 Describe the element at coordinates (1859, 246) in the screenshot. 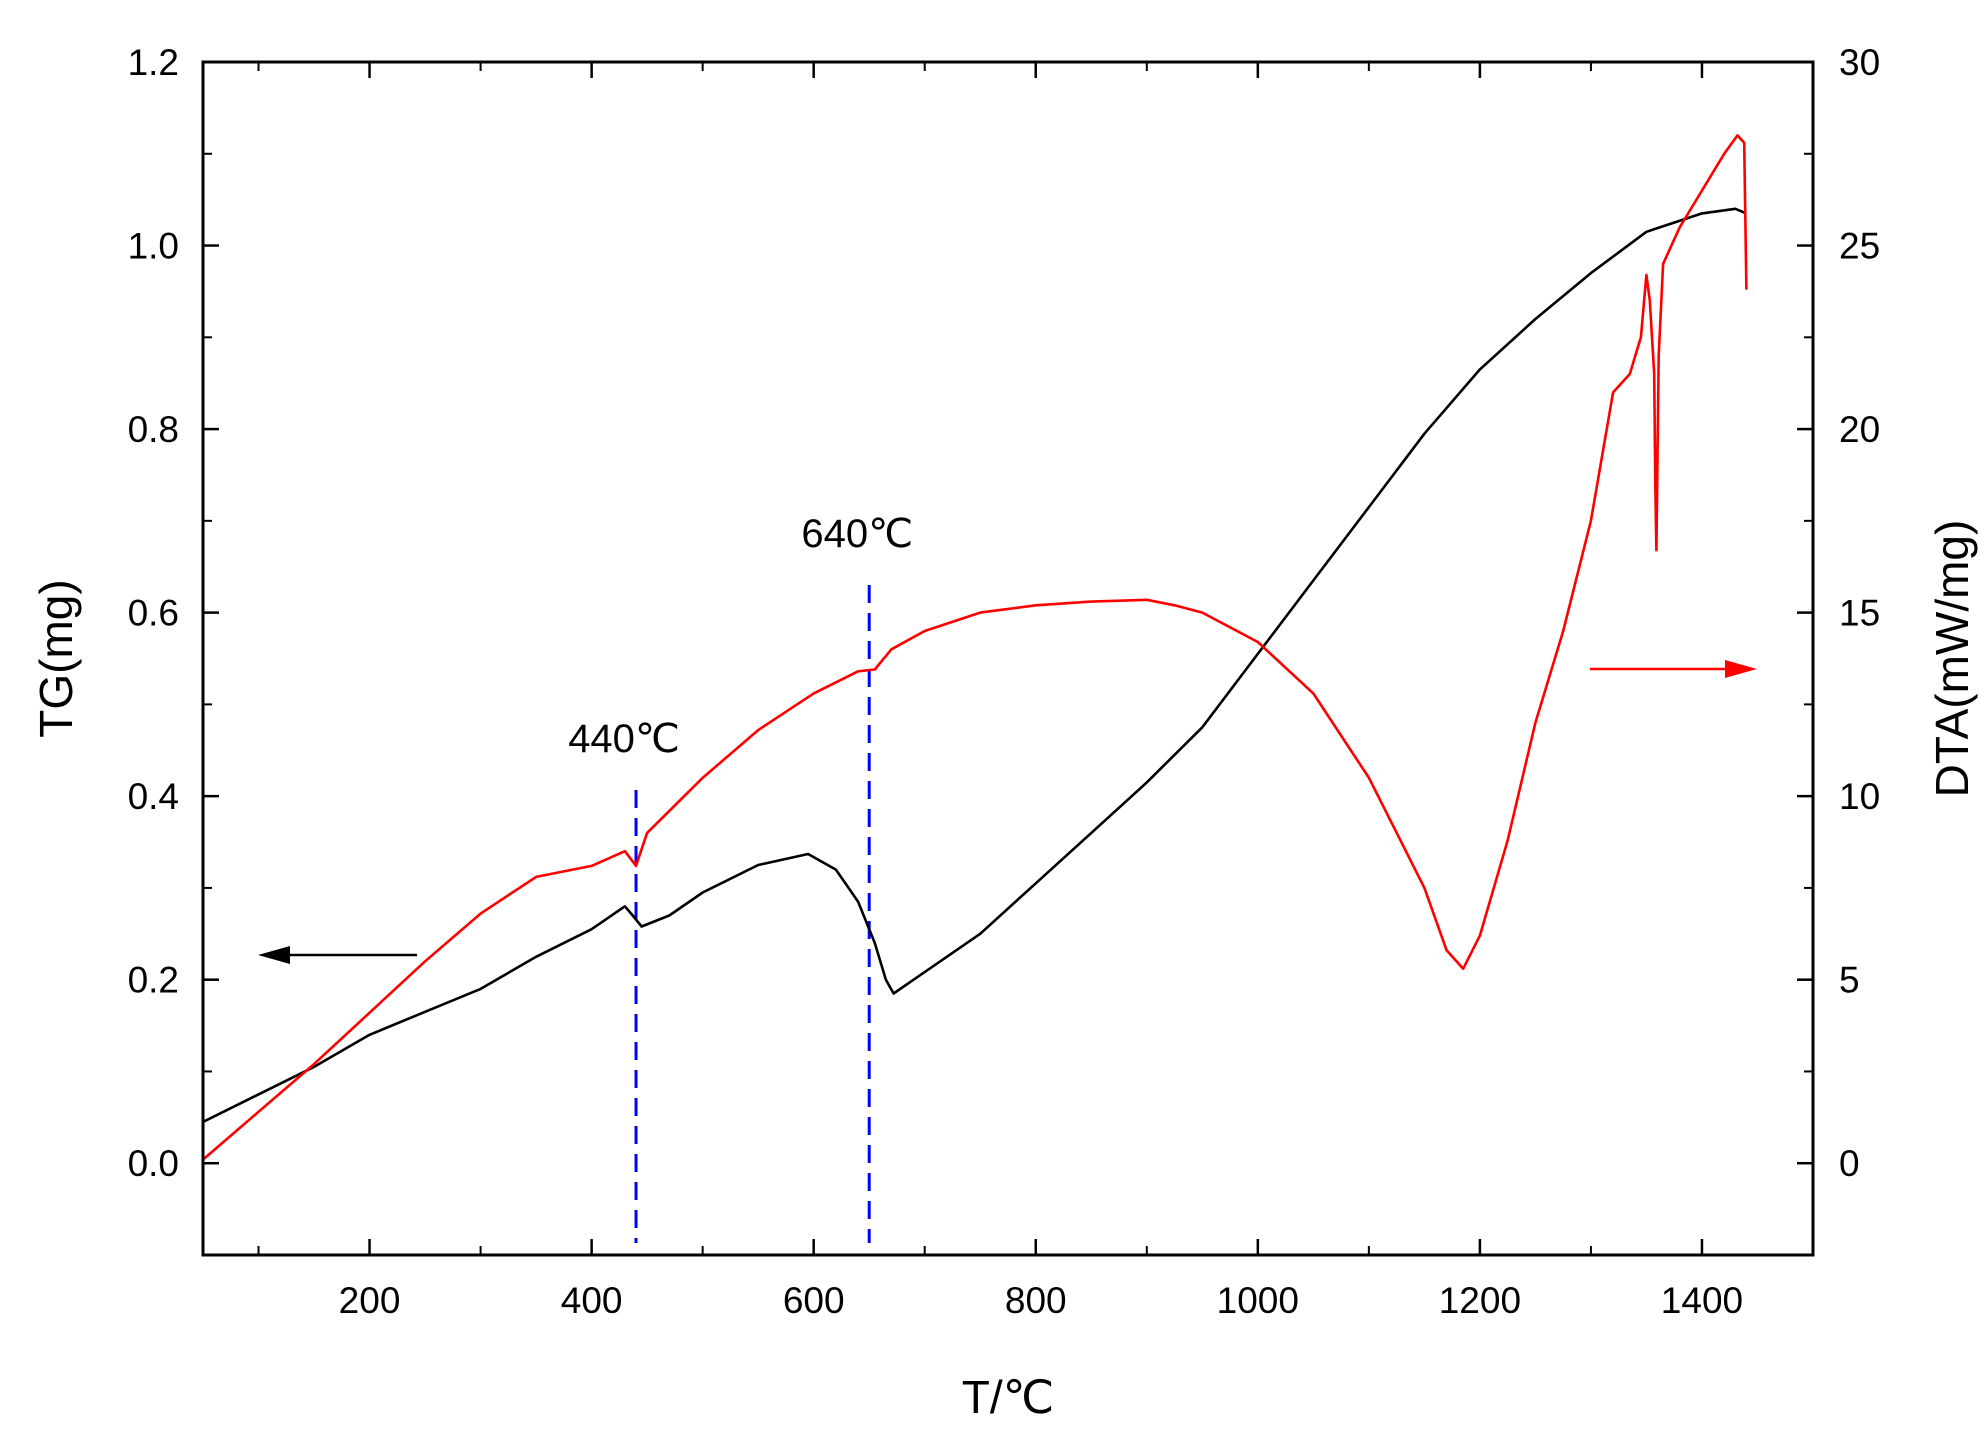

I see `y-right-tick-label: 25` at that location.